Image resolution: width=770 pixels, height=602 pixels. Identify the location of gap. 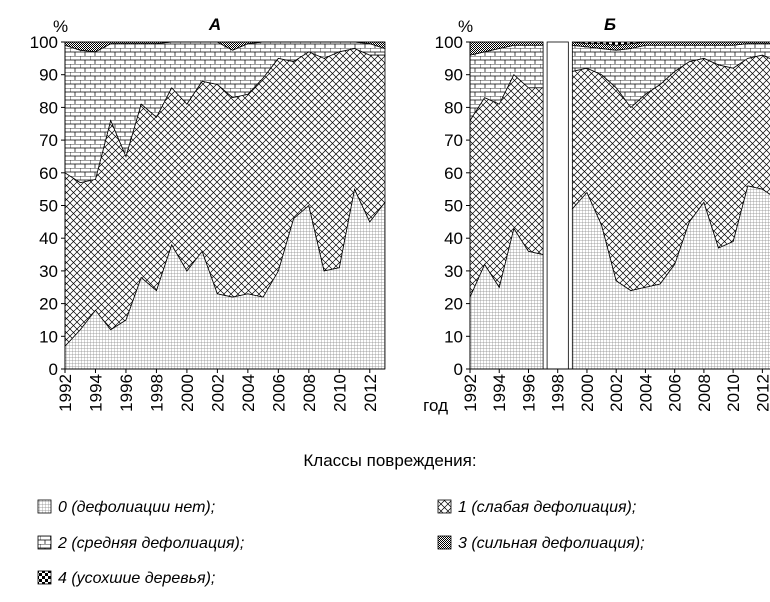
(557, 205).